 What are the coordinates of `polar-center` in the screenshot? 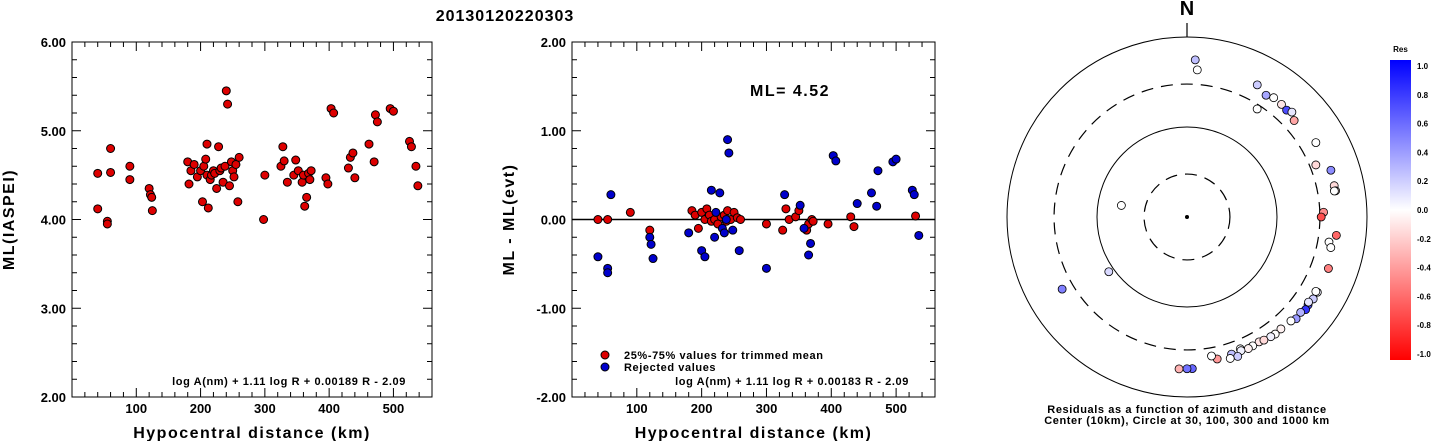 It's located at (1187, 217).